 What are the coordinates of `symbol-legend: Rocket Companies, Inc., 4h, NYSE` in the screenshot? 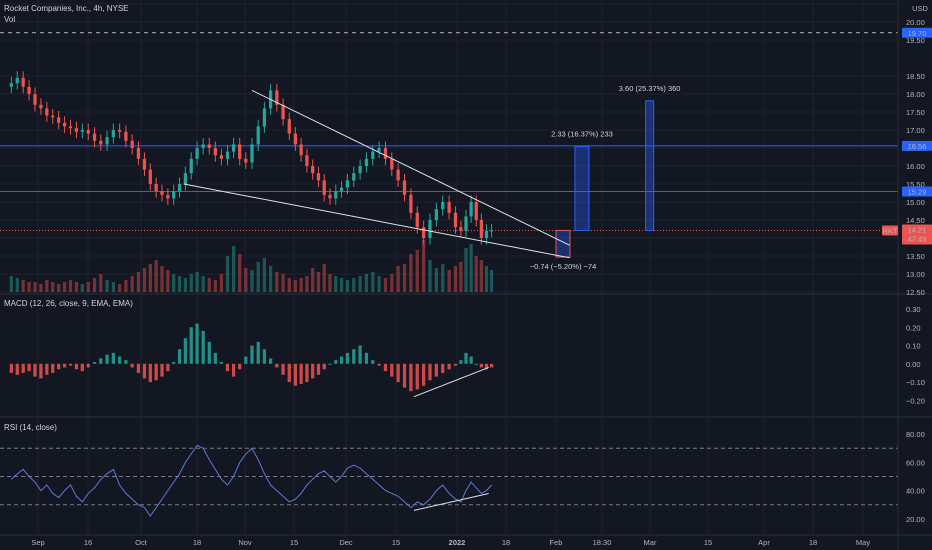 It's located at (66, 8).